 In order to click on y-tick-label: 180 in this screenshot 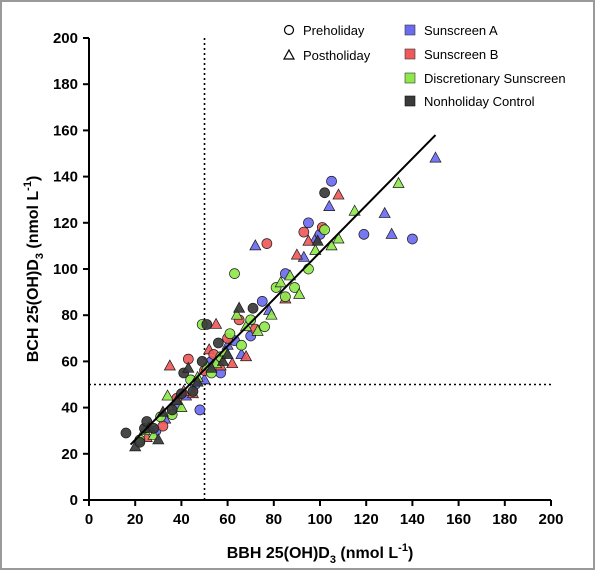, I will do `click(65, 84)`.